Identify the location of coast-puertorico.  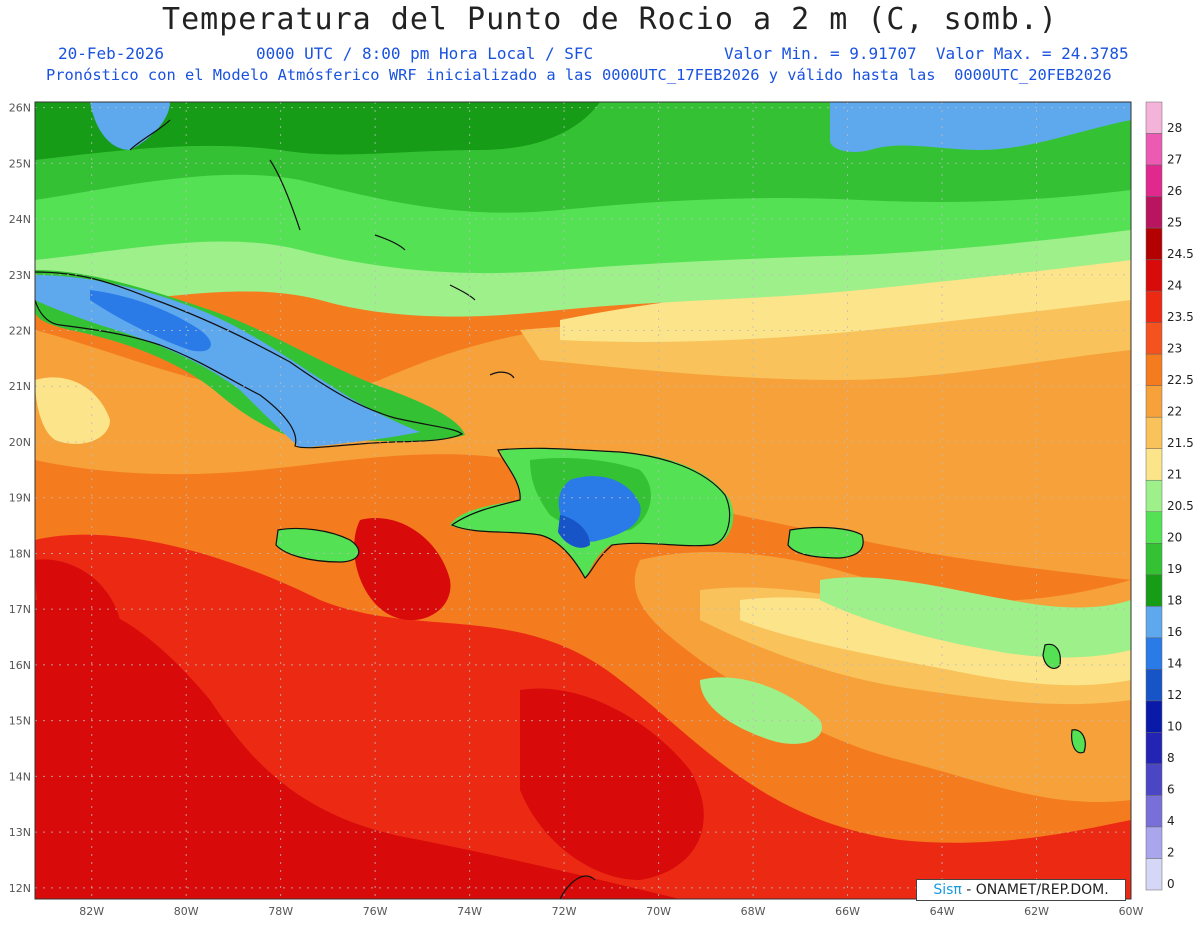
(825, 542).